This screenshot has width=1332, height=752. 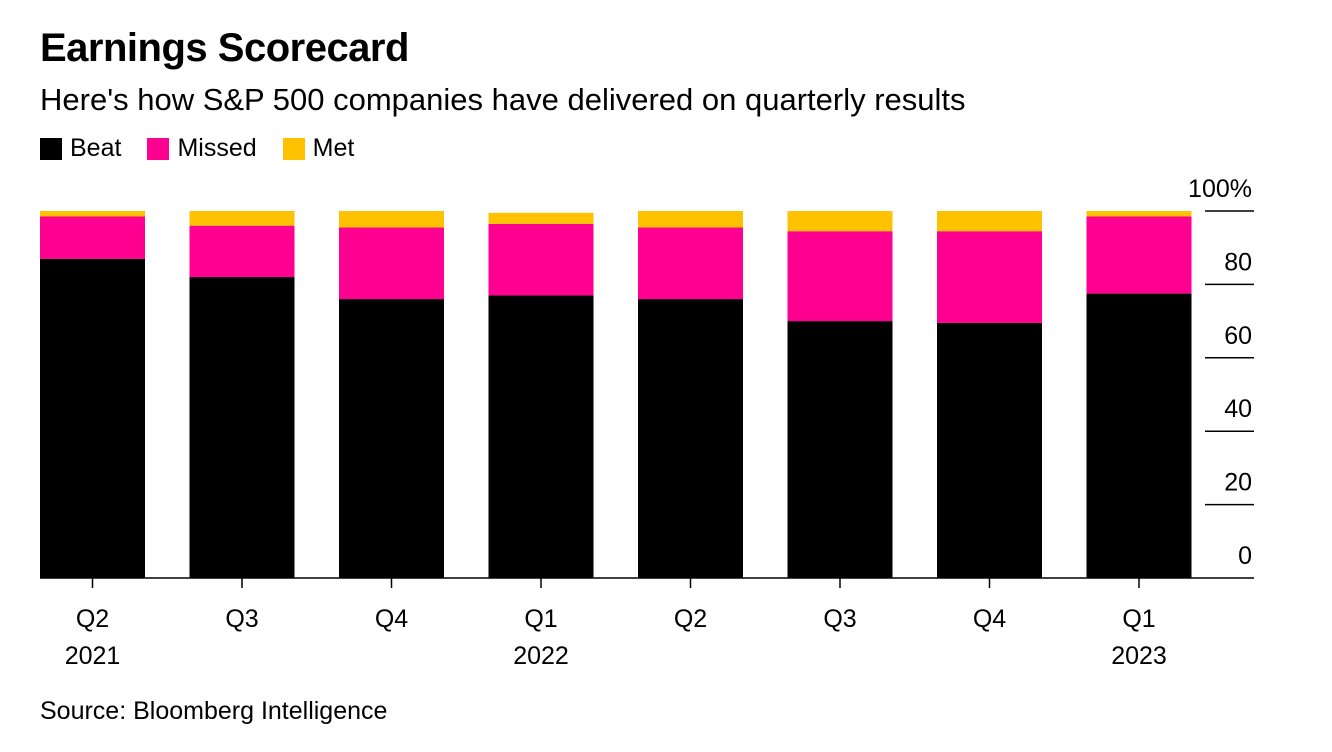 What do you see at coordinates (93, 656) in the screenshot?
I see `x-year-label-1: 2021` at bounding box center [93, 656].